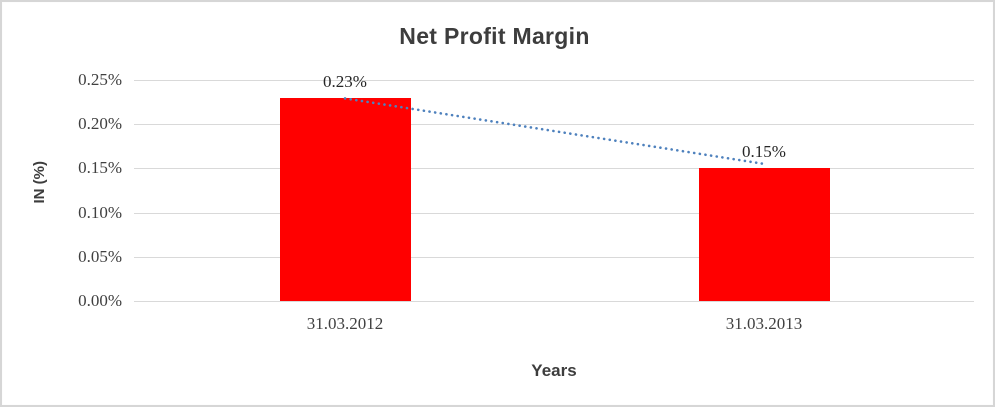 Image resolution: width=995 pixels, height=407 pixels. What do you see at coordinates (39, 182) in the screenshot?
I see `y-axis-title: IN (%)` at bounding box center [39, 182].